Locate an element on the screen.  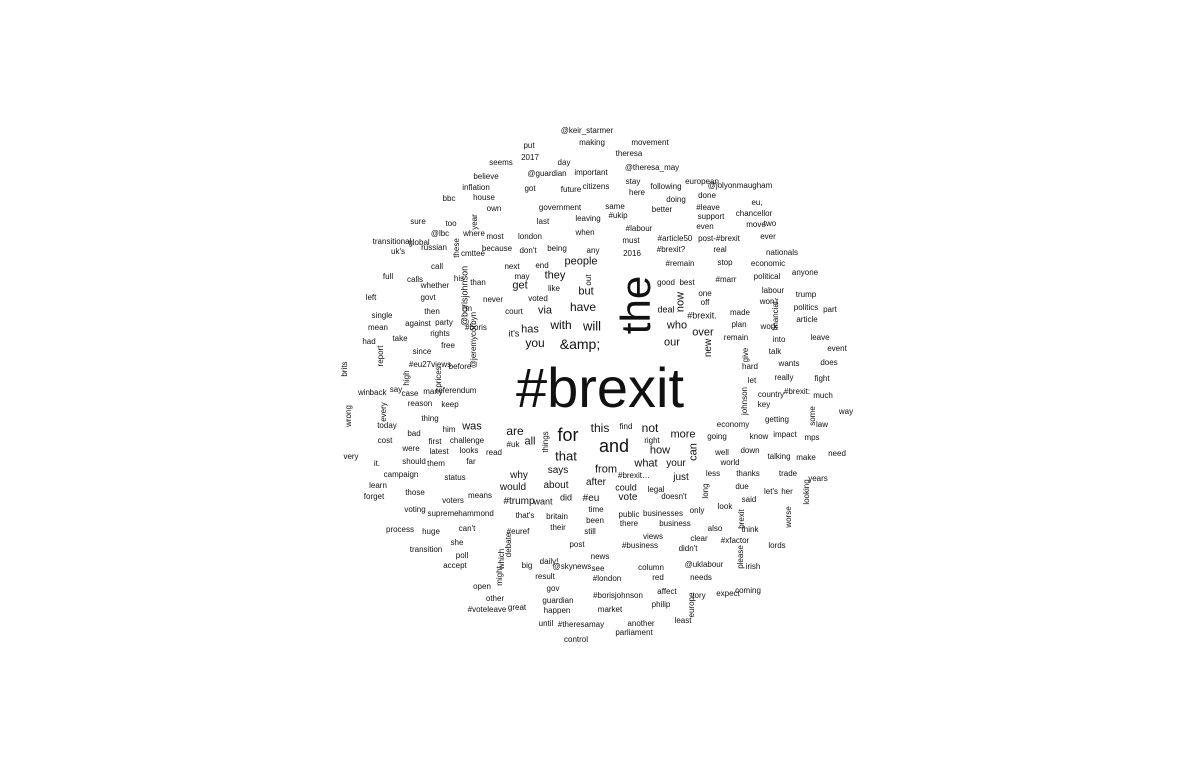
cloud-word: made is located at coordinates (740, 312).